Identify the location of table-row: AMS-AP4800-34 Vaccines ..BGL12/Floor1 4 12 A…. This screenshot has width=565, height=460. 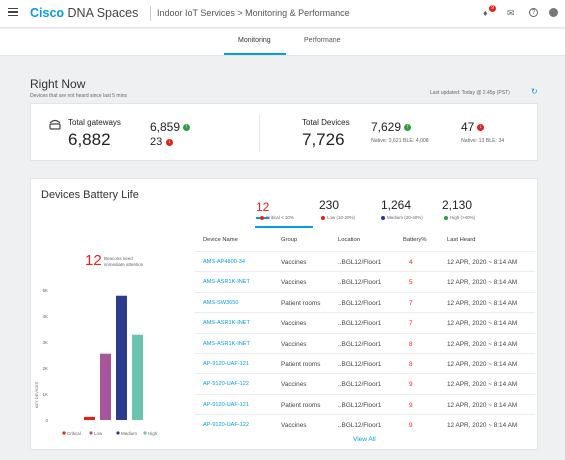
(365, 261).